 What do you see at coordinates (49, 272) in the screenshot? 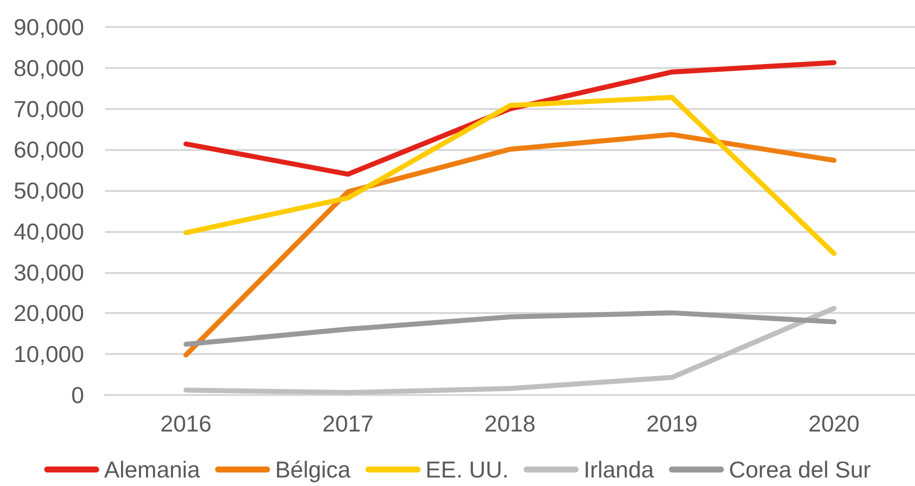
I see `y-tick-label: 30,000` at bounding box center [49, 272].